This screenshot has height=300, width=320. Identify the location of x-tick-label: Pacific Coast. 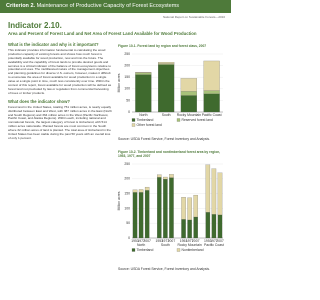
(212, 115).